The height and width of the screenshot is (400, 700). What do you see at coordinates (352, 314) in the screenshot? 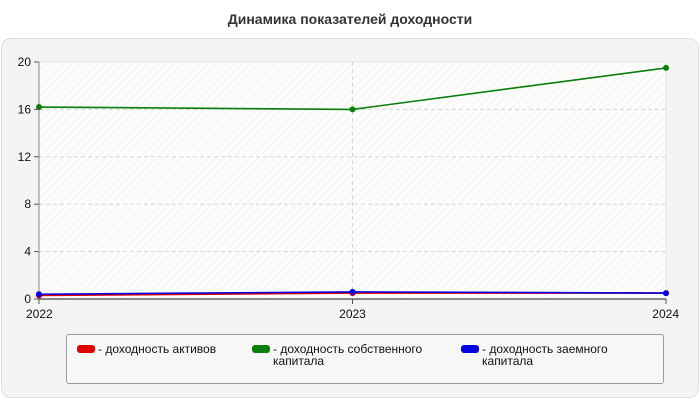
I see `x-tick-label: 2023` at bounding box center [352, 314].